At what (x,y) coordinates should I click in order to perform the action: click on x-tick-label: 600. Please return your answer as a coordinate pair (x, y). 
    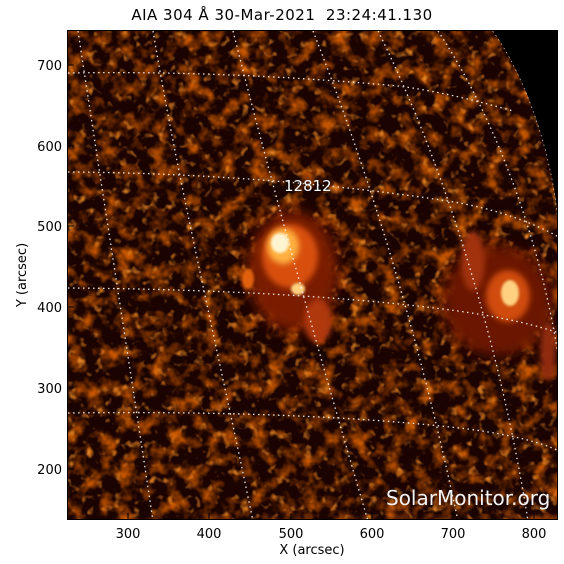
    Looking at the image, I should click on (372, 534).